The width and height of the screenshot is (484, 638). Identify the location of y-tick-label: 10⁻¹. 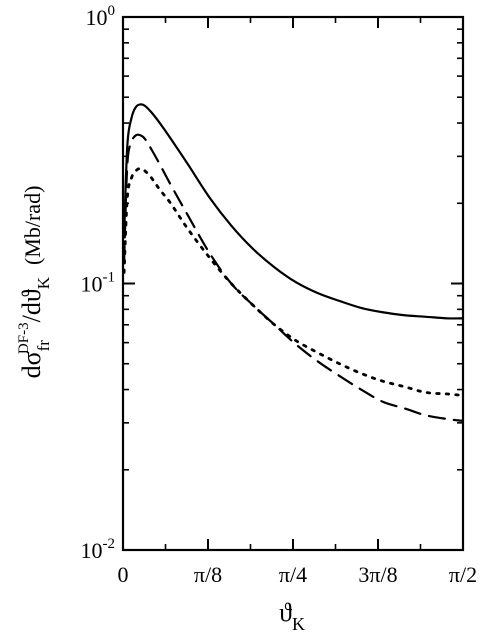
(98, 283).